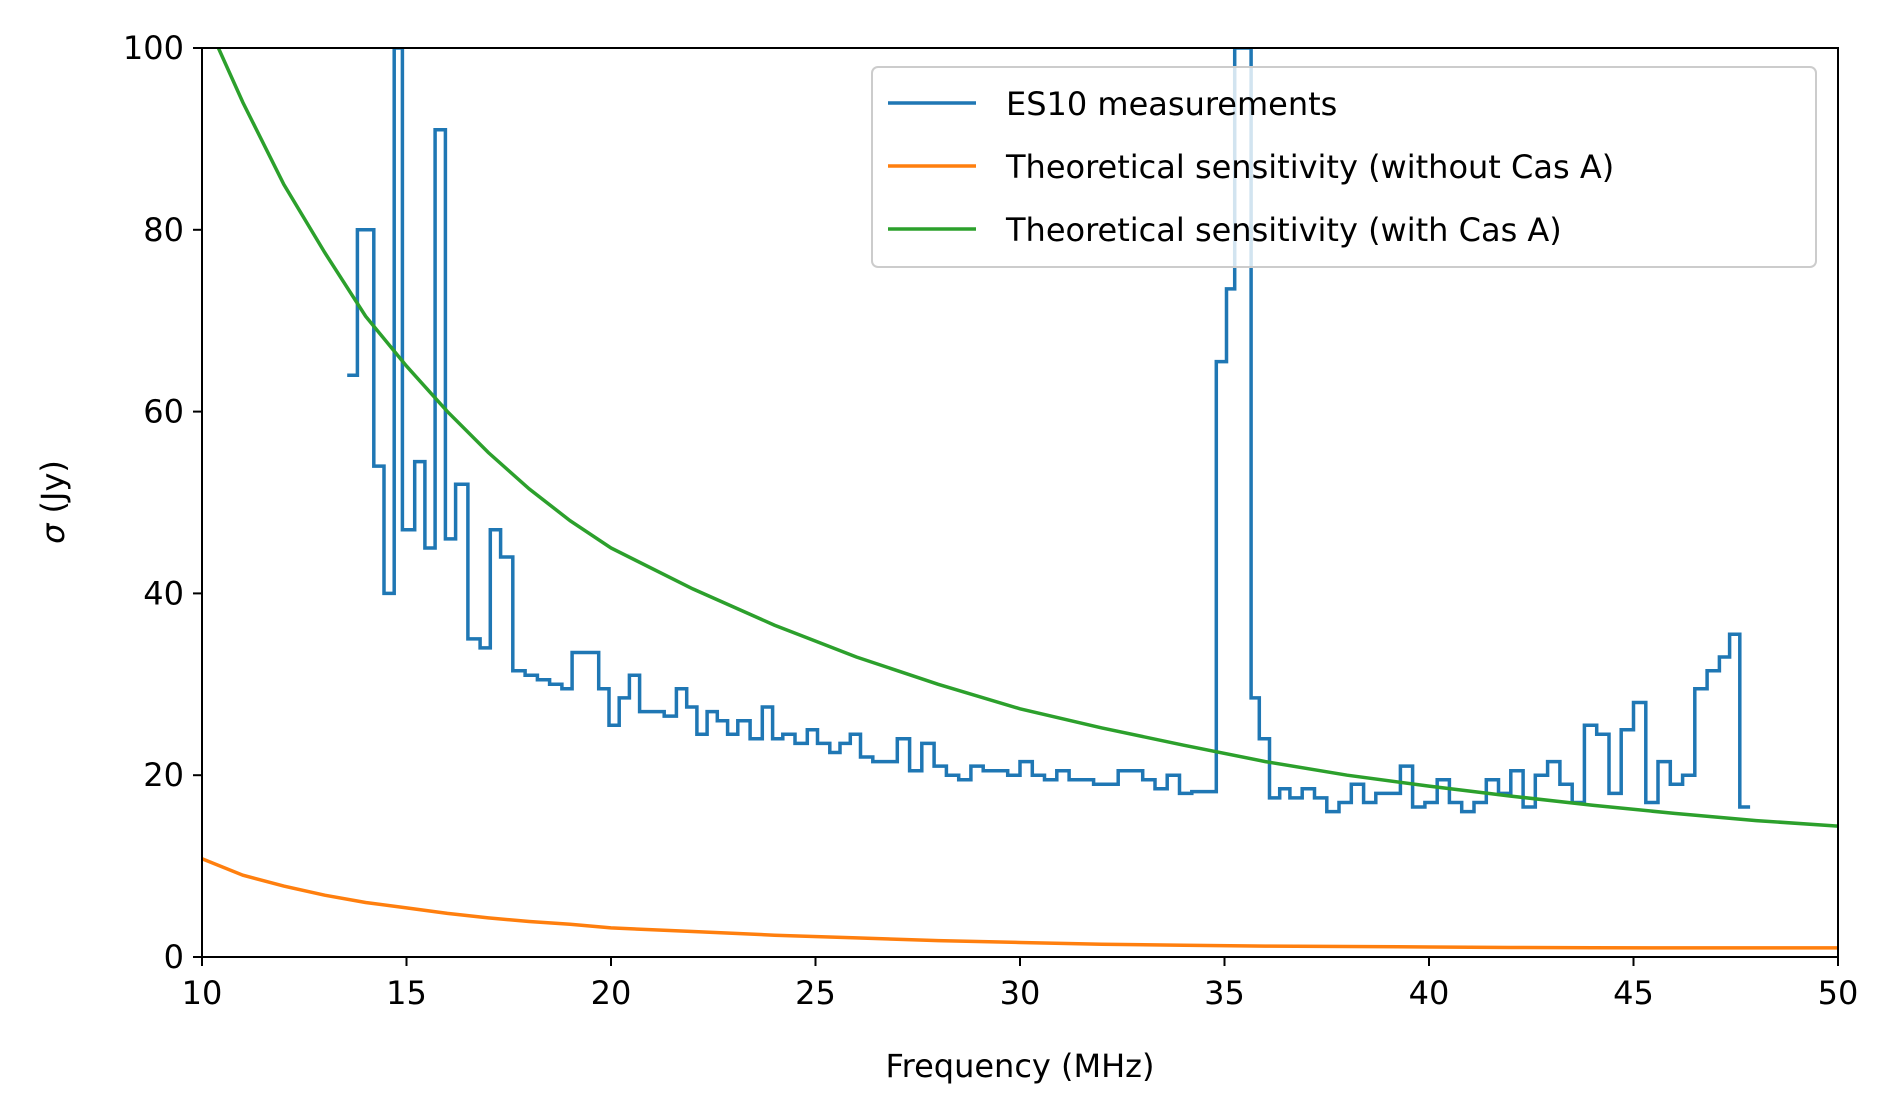  I want to click on x-tick-label: 45, so click(1633, 993).